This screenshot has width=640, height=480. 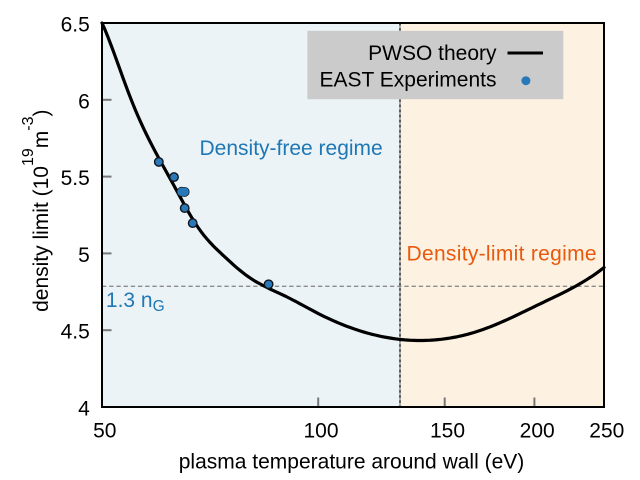 I want to click on svg-text: 5.5, so click(x=75, y=178).